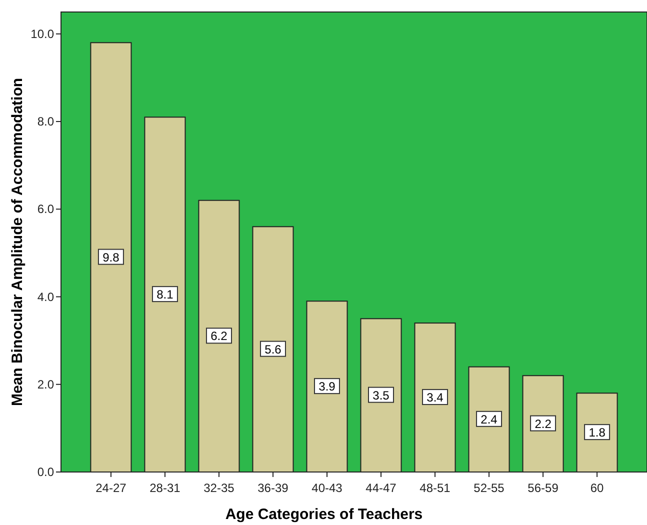  I want to click on data-label: 2.2, so click(543, 423).